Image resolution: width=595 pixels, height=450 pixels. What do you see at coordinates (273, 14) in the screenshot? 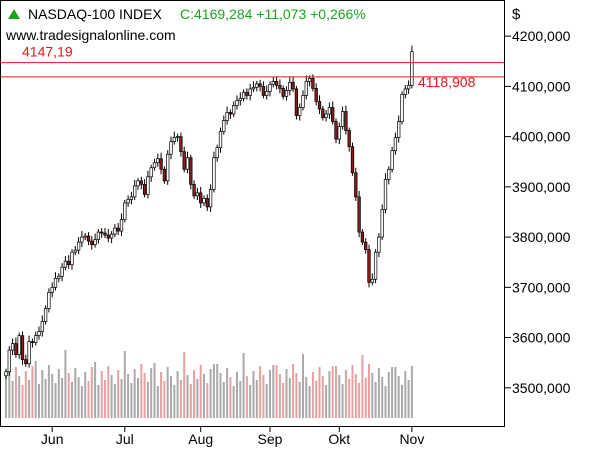
I see `chart-stats: C:4169,284 +11,073 +0,266%` at bounding box center [273, 14].